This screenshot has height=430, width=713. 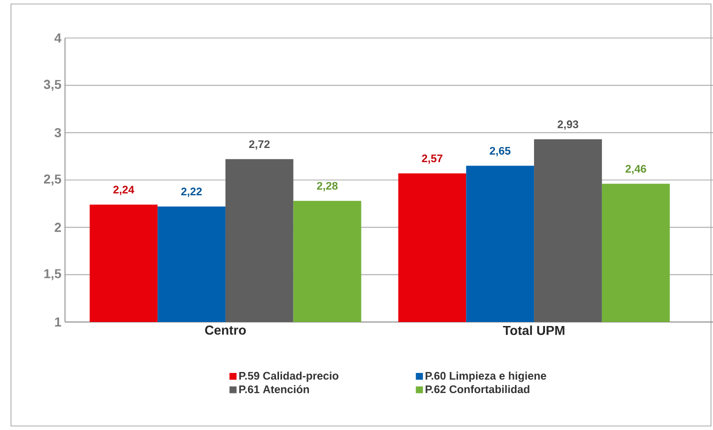 I want to click on data-label: 2,57, so click(x=432, y=159).